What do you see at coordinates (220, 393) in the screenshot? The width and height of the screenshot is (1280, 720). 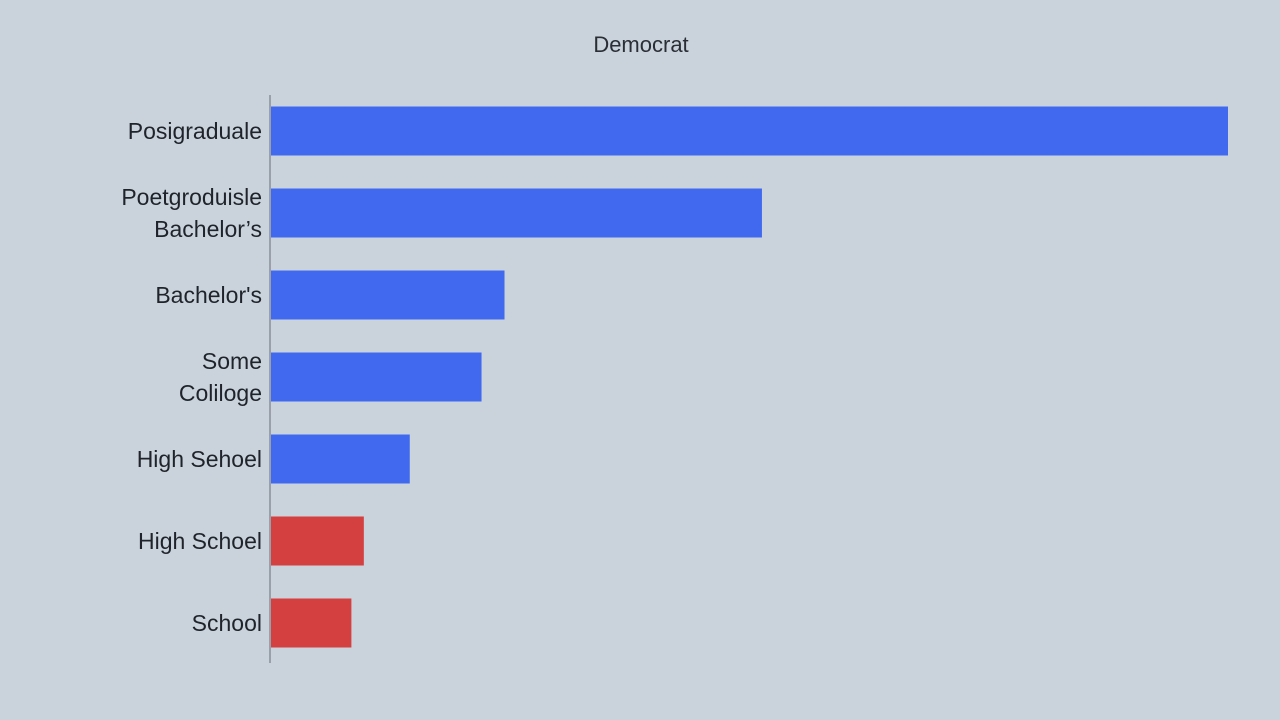 I see `category-label-3-1: Coliloge` at bounding box center [220, 393].